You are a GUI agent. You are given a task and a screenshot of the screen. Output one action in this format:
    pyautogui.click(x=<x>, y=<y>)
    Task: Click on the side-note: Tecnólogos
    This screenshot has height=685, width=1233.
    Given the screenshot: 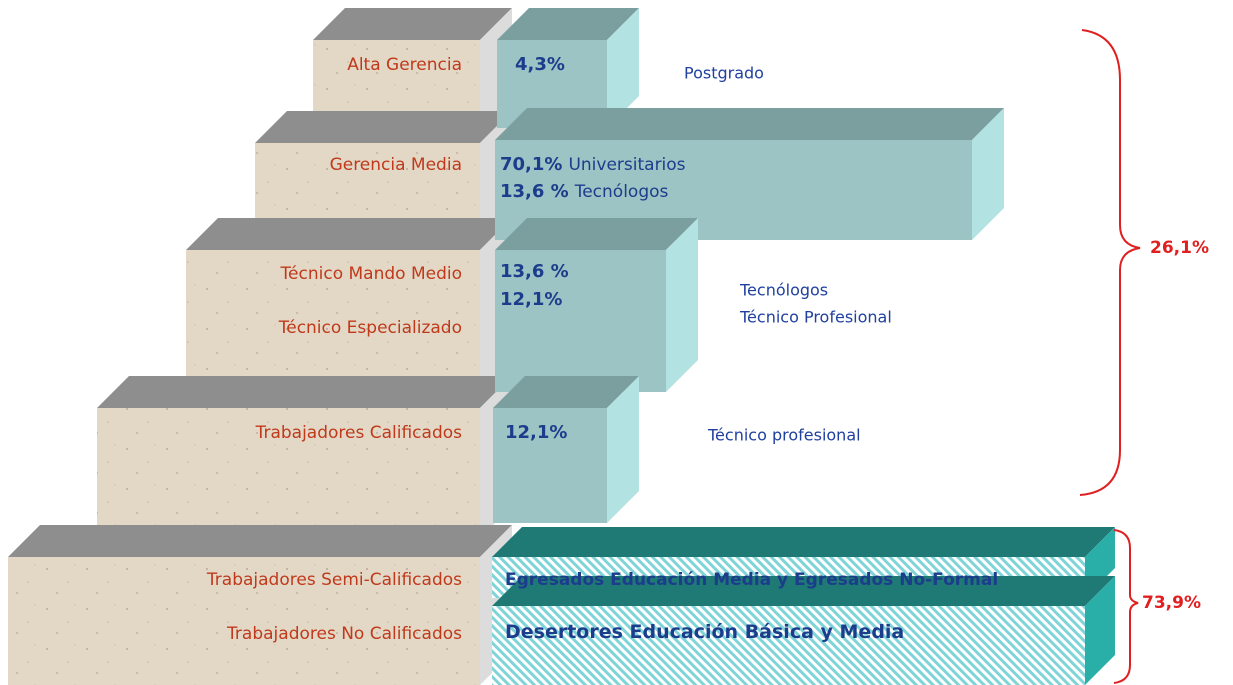 What is the action you would take?
    pyautogui.click(x=783, y=290)
    